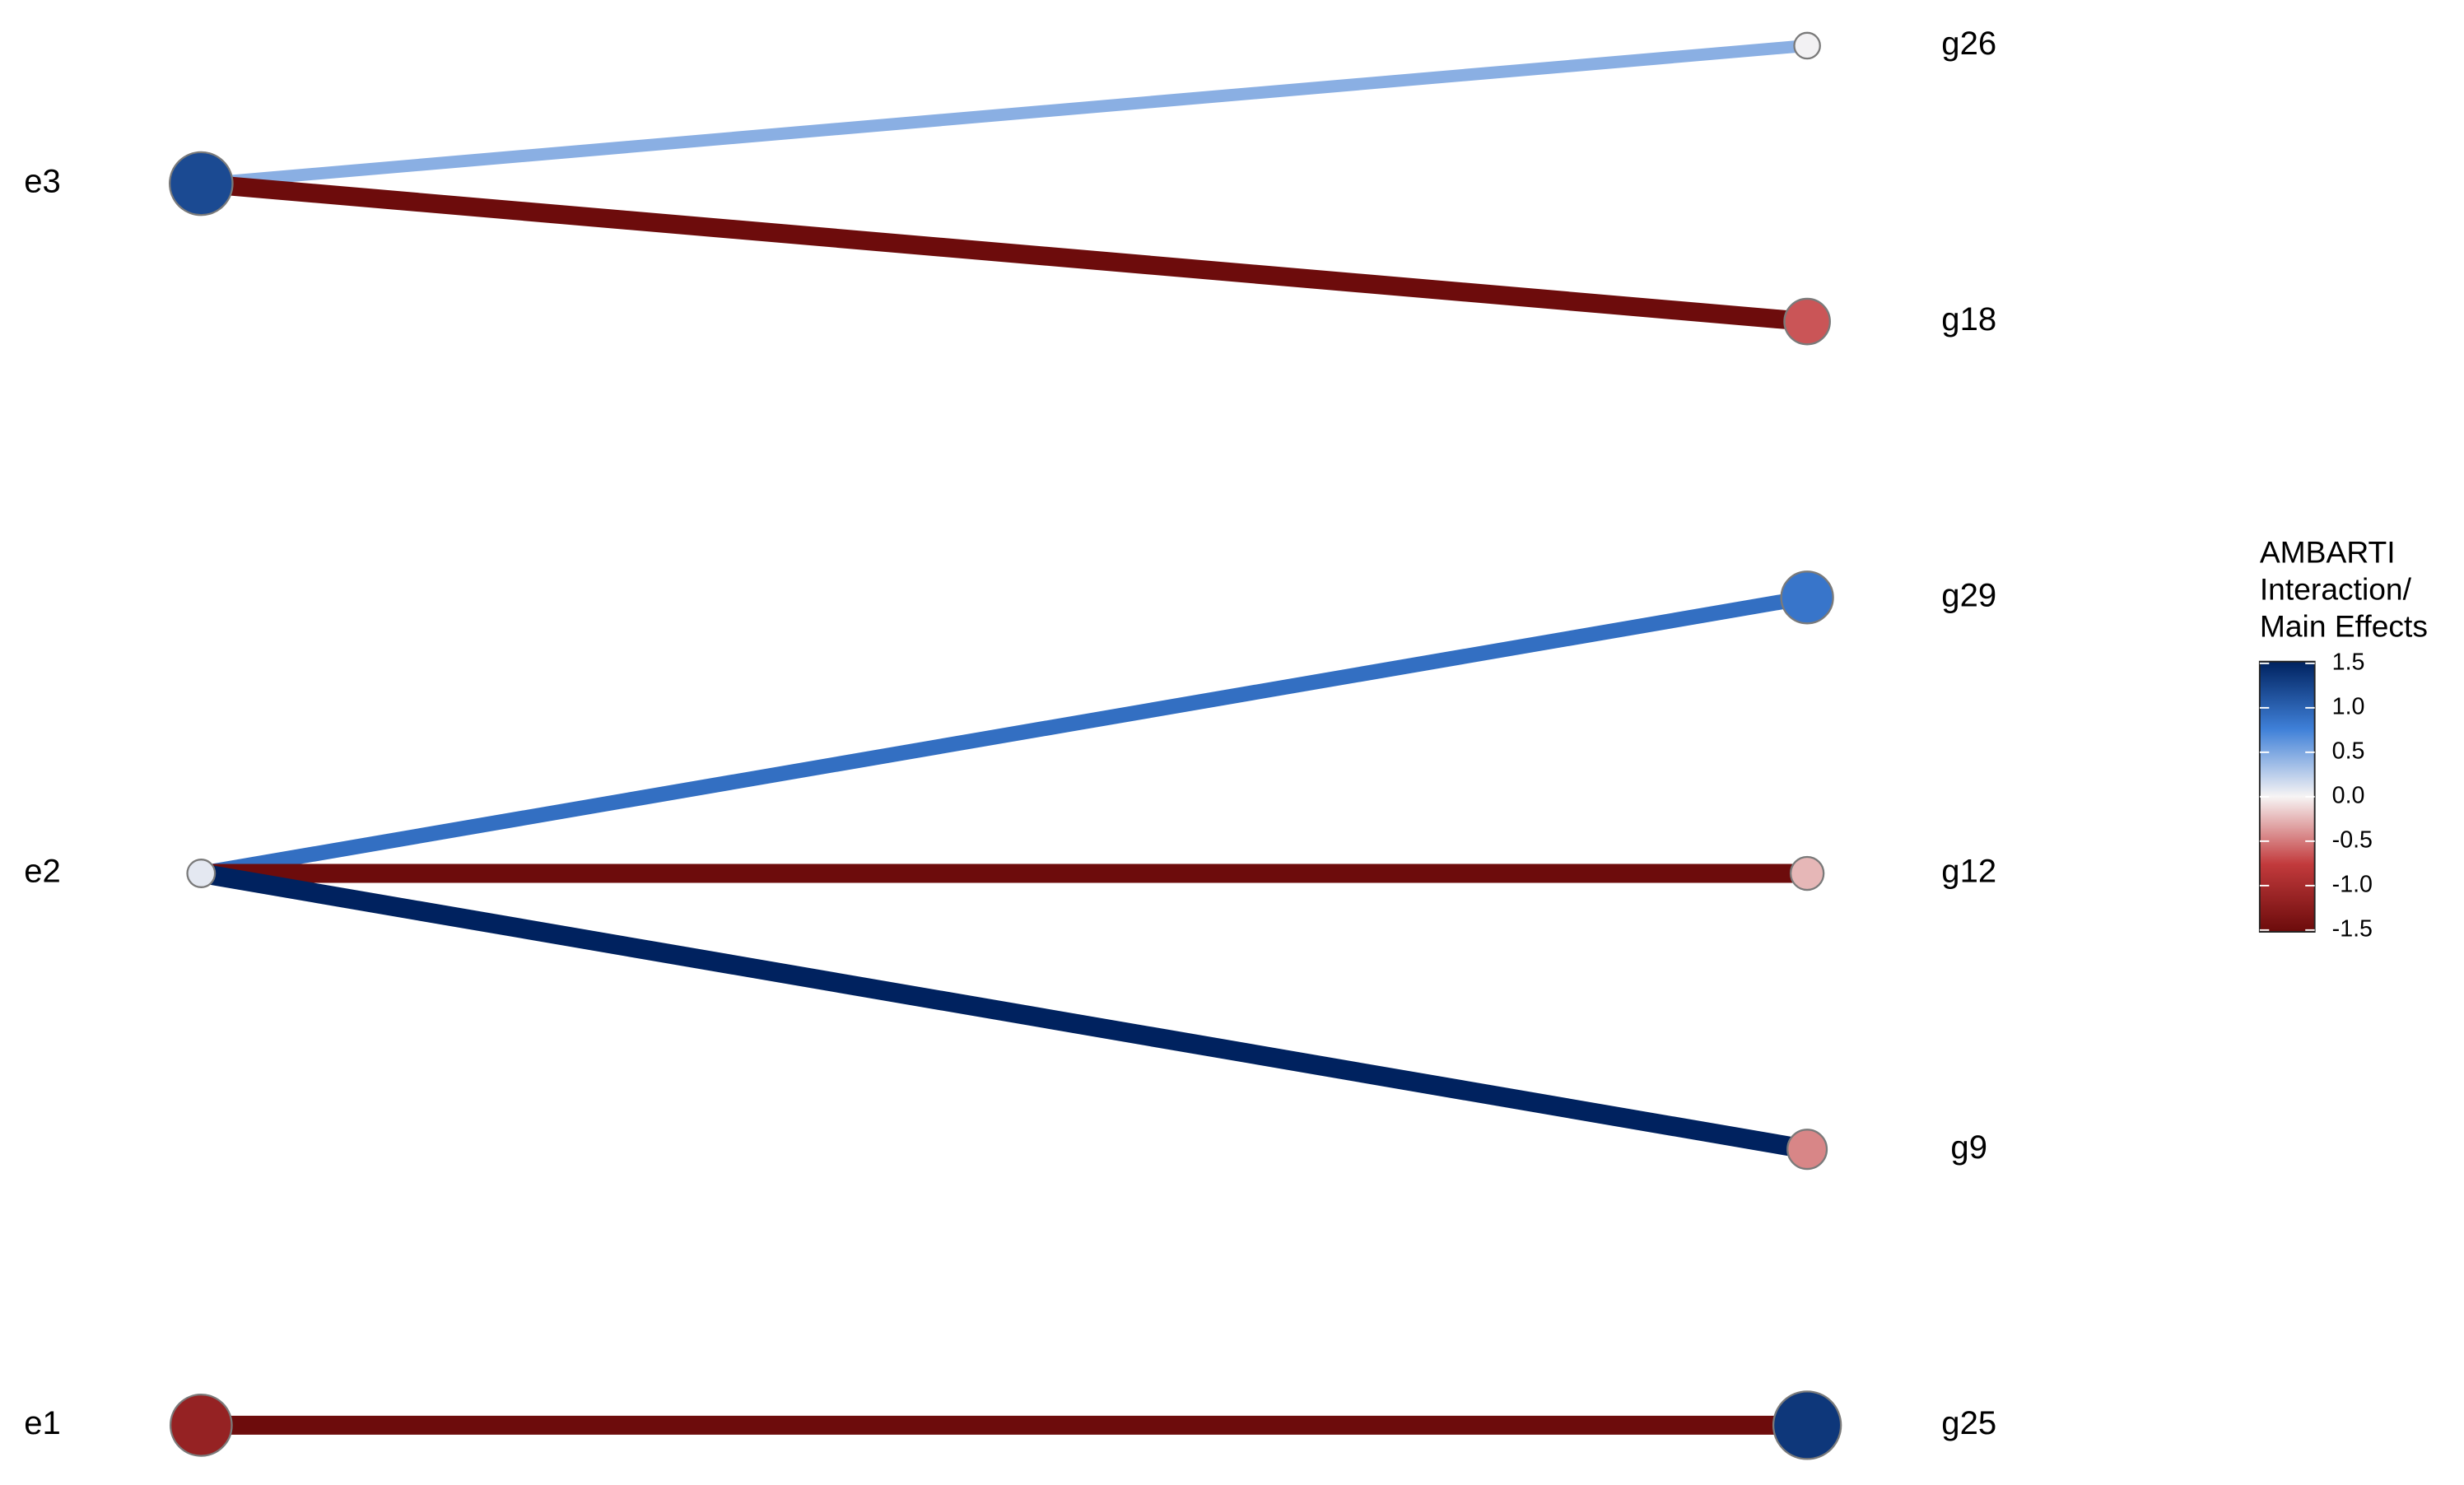 This screenshot has width=2464, height=1485. Describe the element at coordinates (2328, 552) in the screenshot. I see `legend-title: AMBARTI` at that location.